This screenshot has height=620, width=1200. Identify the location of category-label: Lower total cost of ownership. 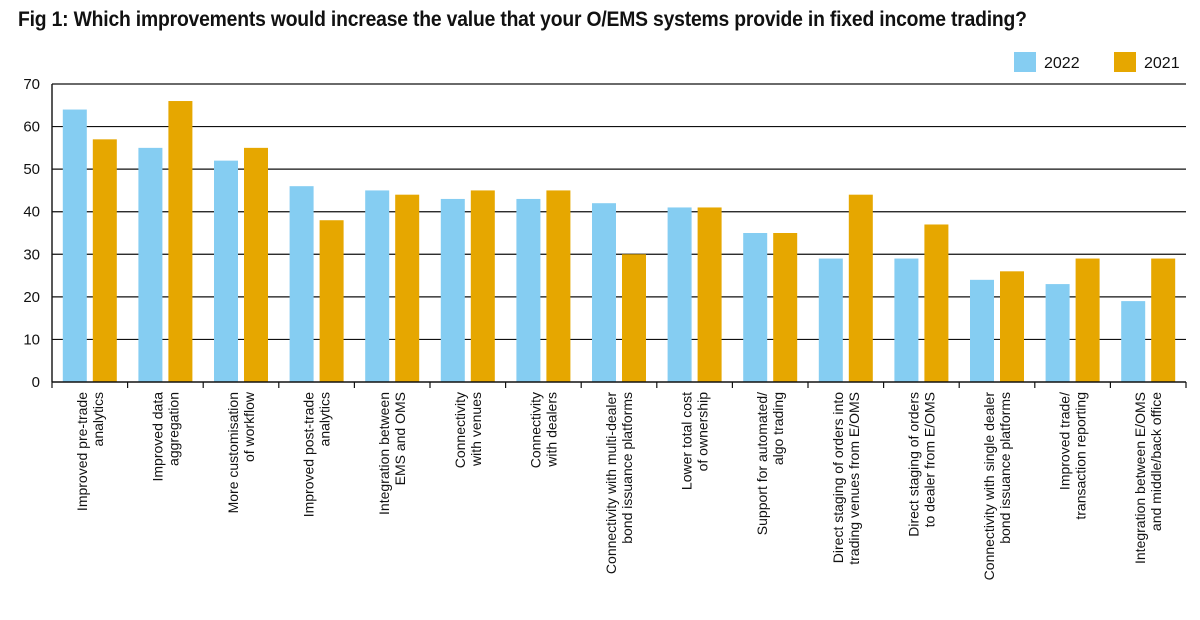
(695, 441).